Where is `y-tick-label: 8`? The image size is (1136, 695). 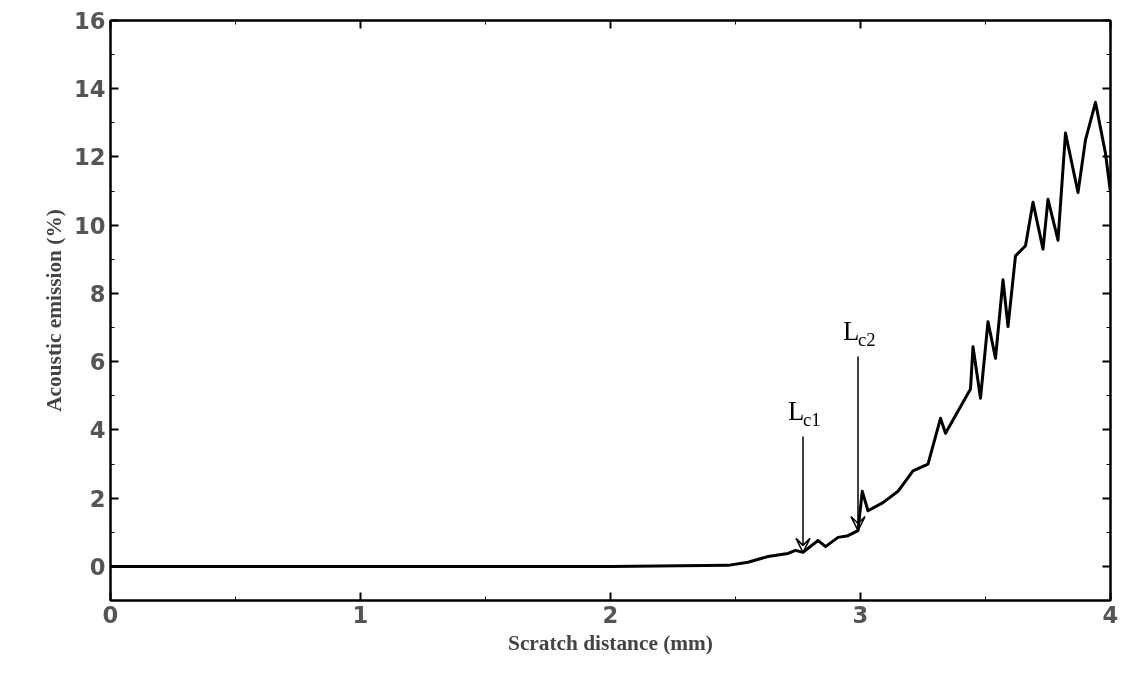 y-tick-label: 8 is located at coordinates (97, 293).